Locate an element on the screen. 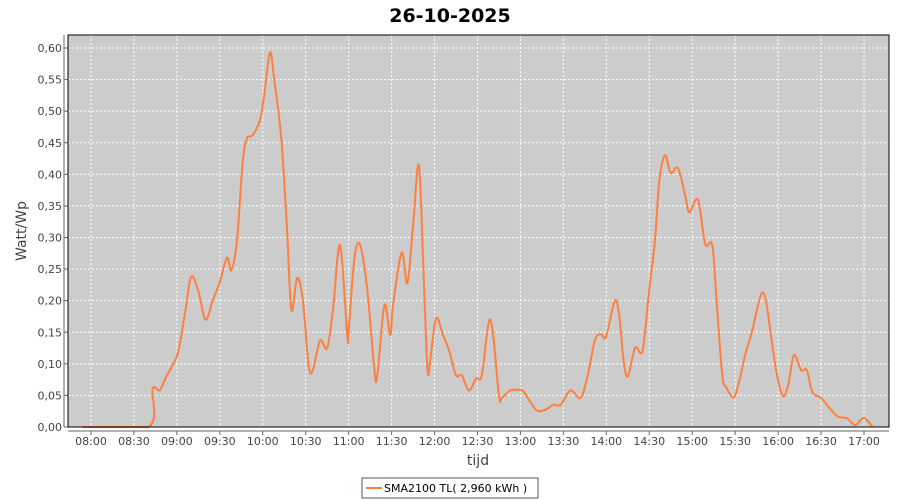  legend-box is located at coordinates (450, 488).